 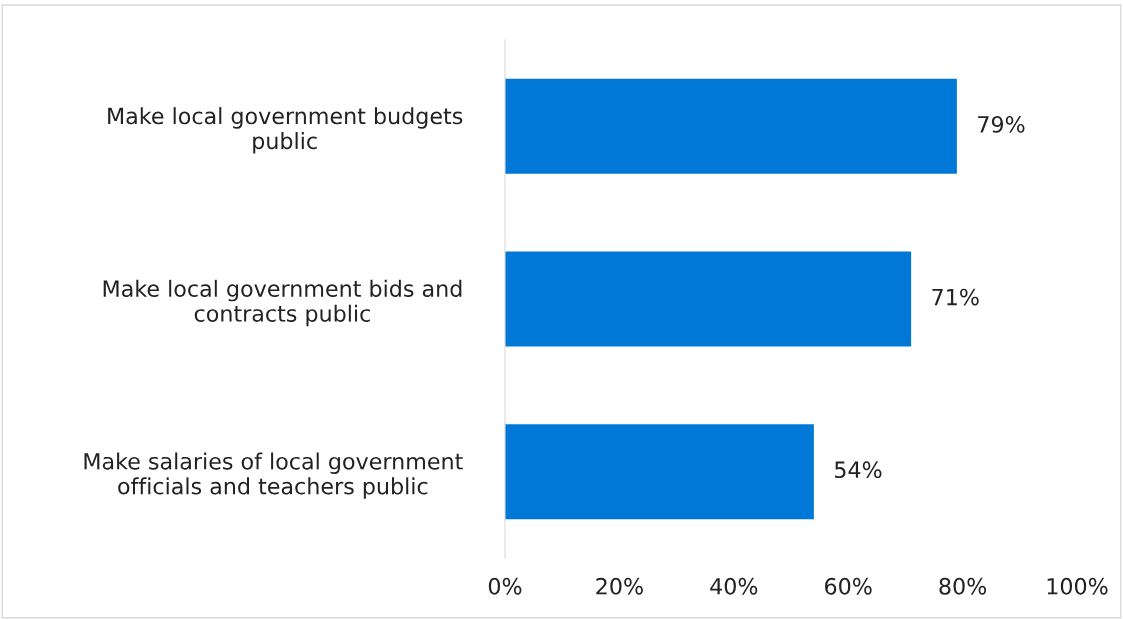 What do you see at coordinates (848, 586) in the screenshot?
I see `x-tick-label: 60%` at bounding box center [848, 586].